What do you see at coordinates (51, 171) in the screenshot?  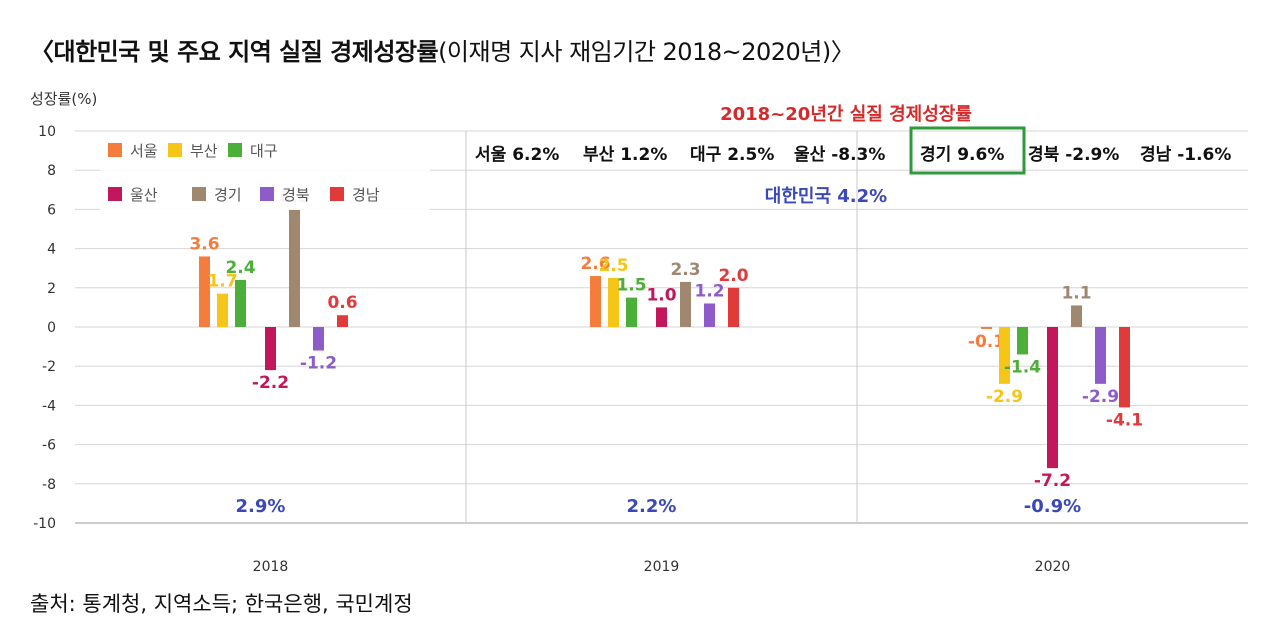 I see `y-tick-label: 8` at bounding box center [51, 171].